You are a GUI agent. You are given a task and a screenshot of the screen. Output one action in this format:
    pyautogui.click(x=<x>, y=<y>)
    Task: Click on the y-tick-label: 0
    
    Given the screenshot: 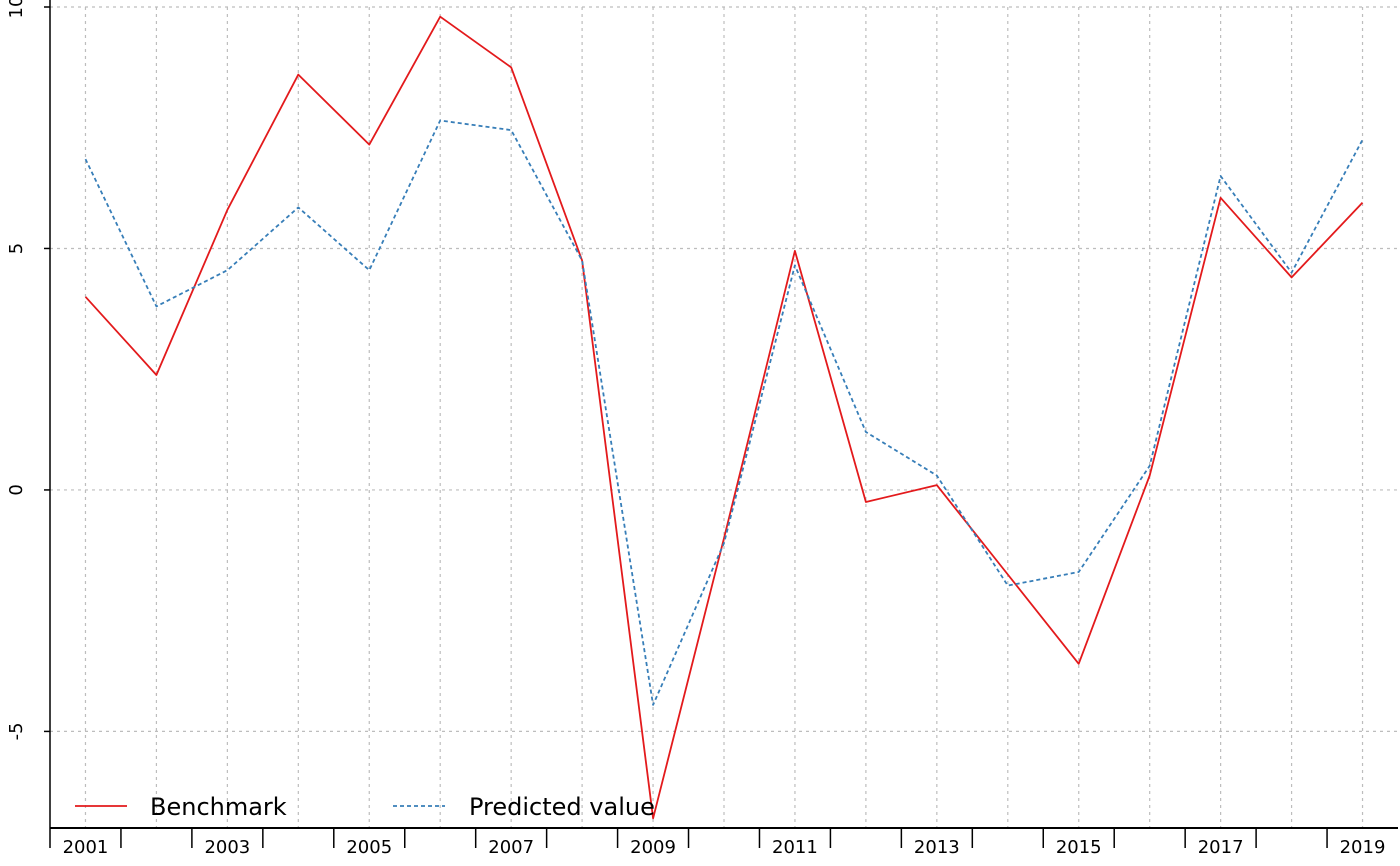 What is the action you would take?
    pyautogui.click(x=16, y=489)
    